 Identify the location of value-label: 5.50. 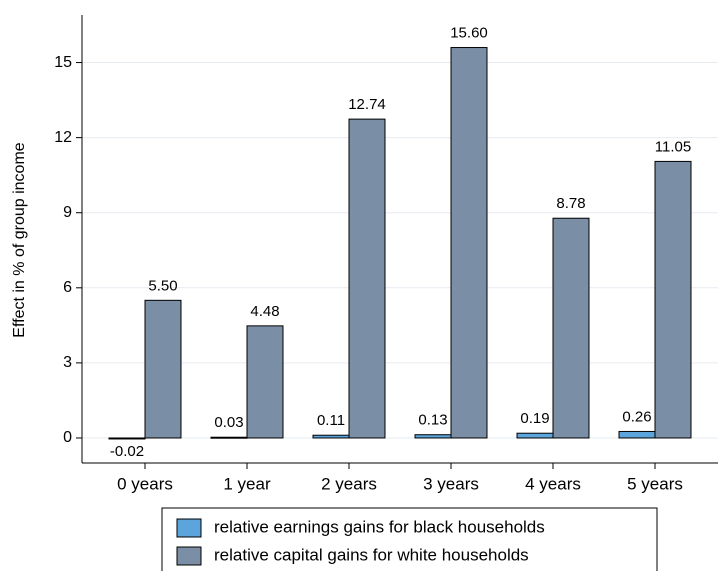
(162, 285).